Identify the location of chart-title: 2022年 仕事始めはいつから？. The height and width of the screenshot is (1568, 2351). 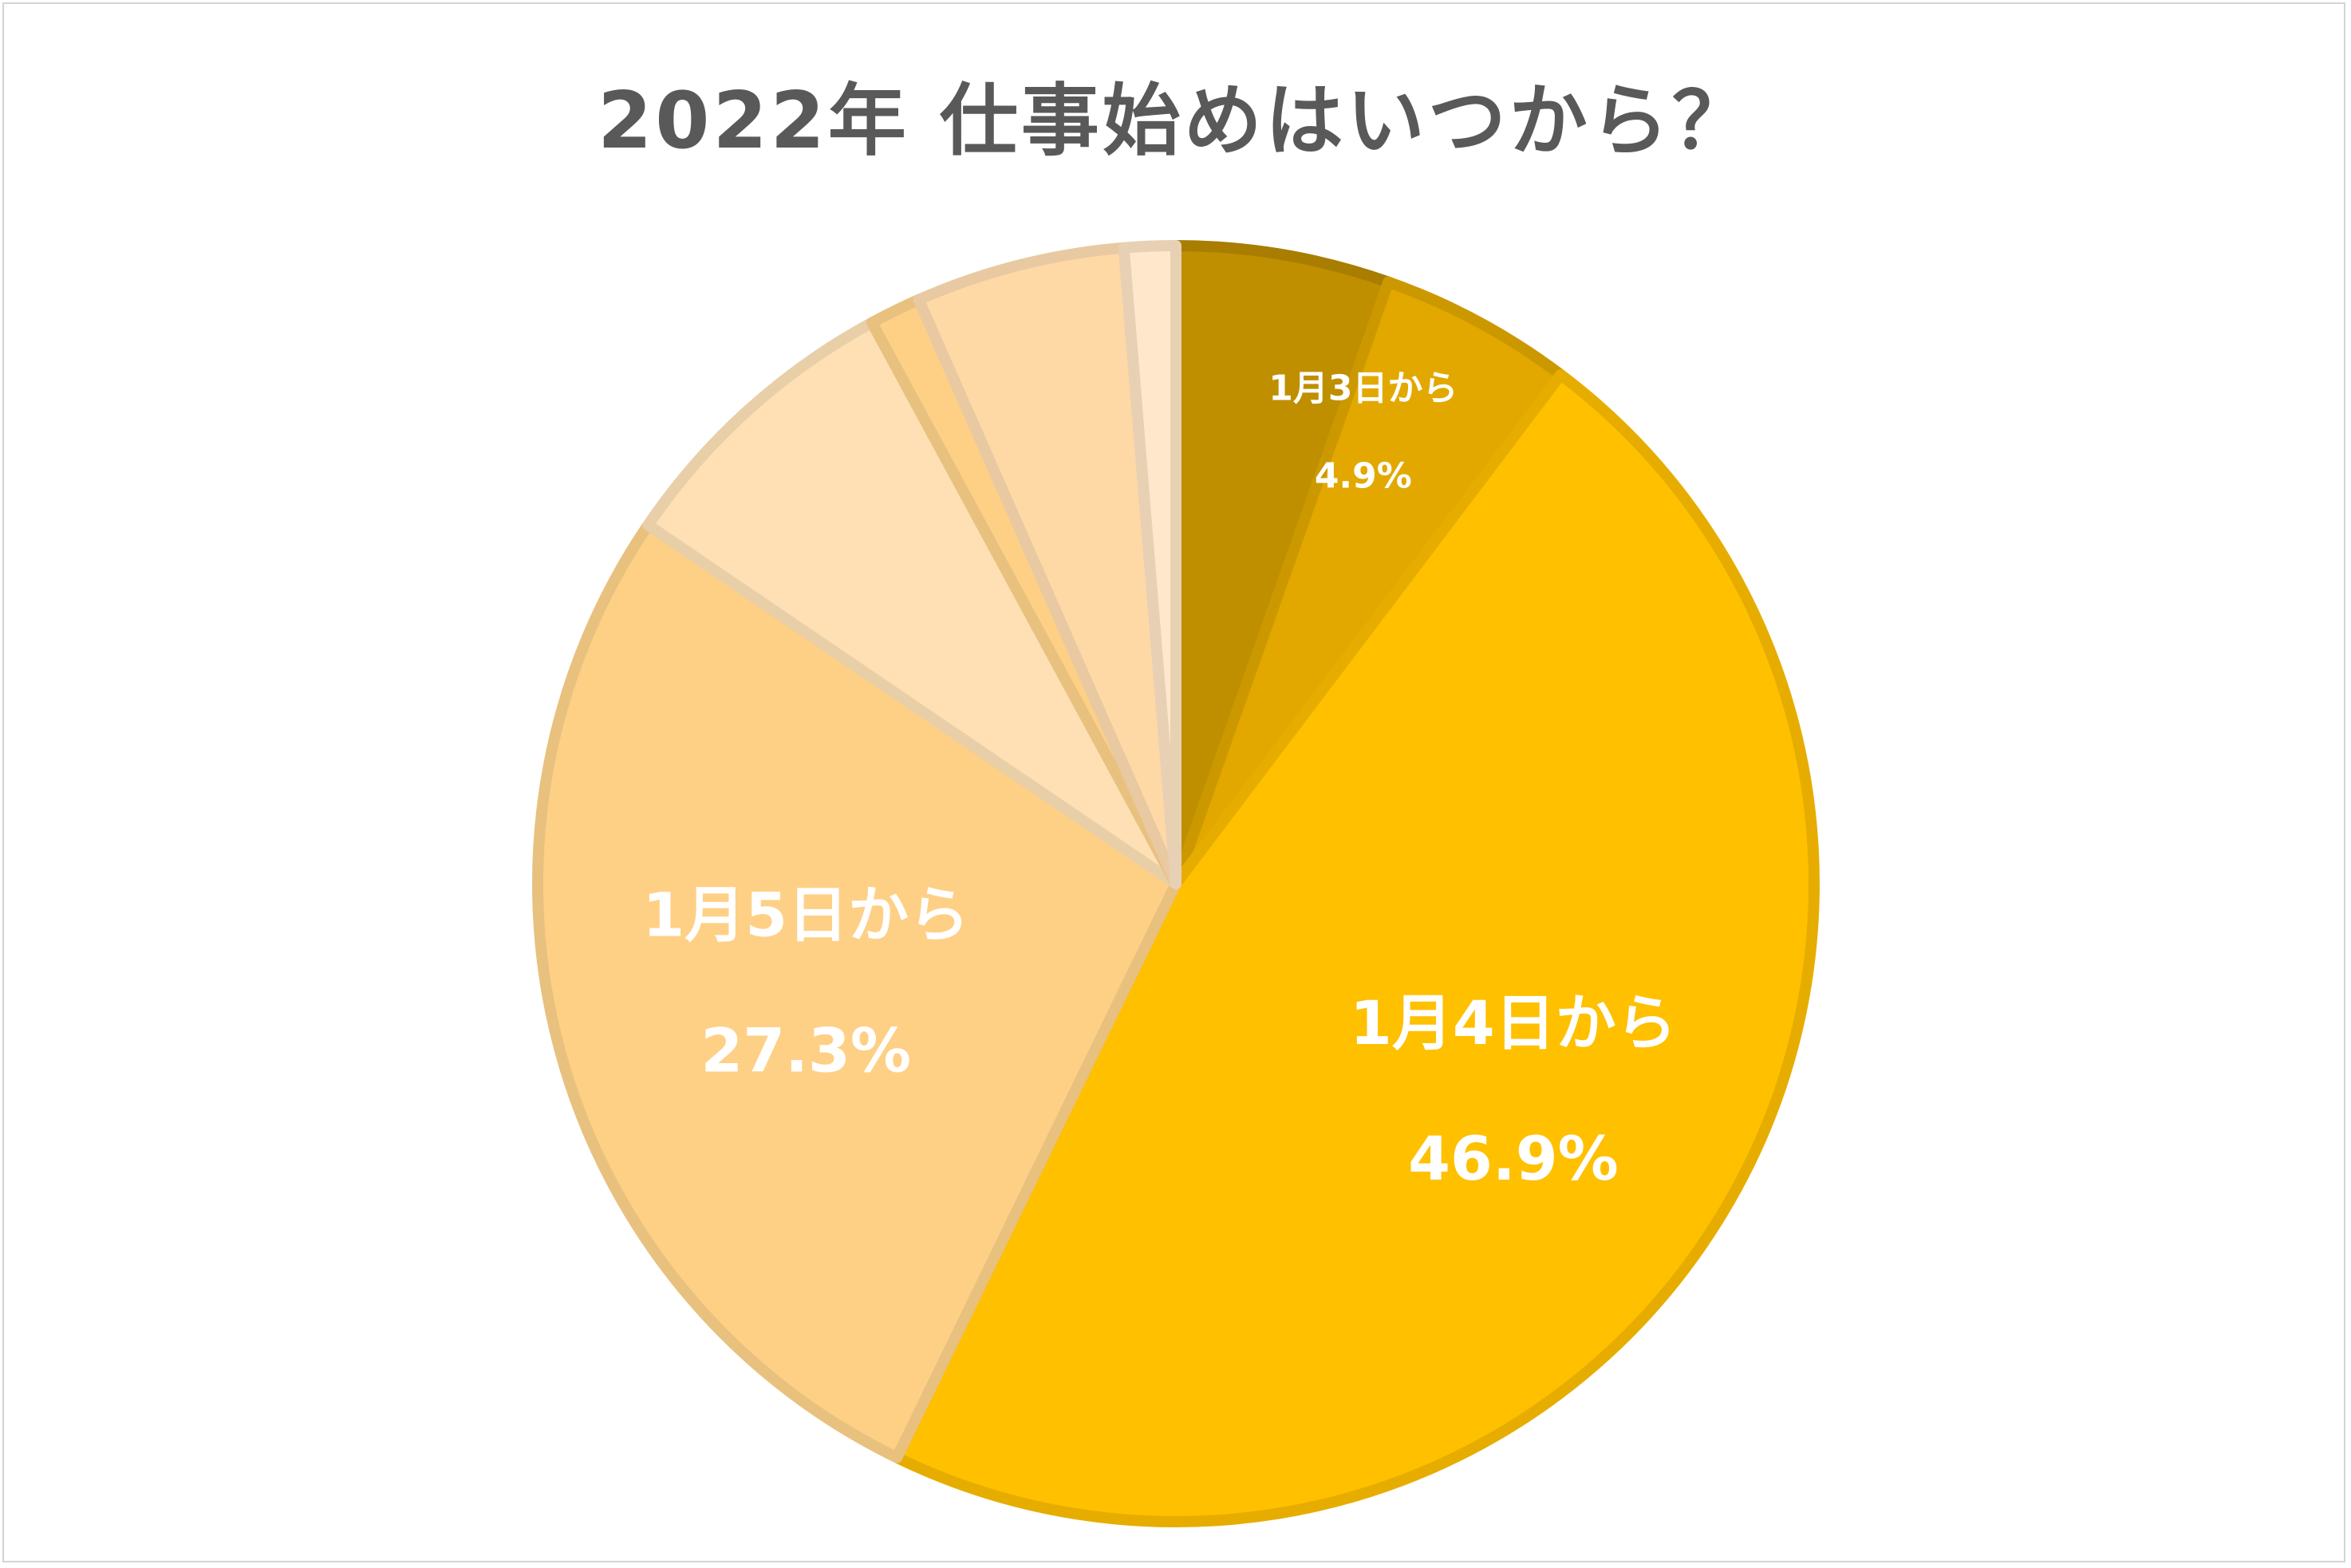
(1175, 122).